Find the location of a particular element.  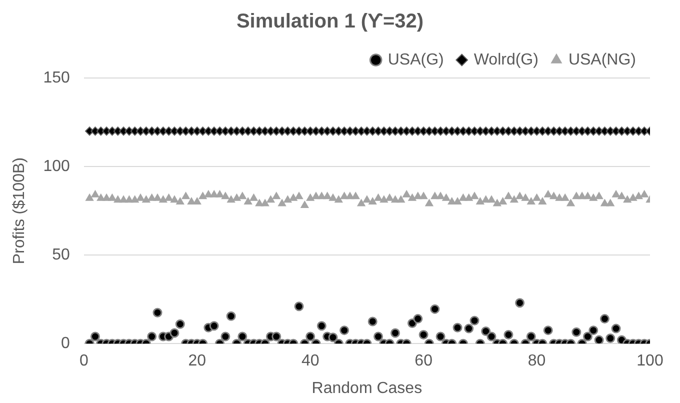

x-tick-label: 80 is located at coordinates (537, 361).